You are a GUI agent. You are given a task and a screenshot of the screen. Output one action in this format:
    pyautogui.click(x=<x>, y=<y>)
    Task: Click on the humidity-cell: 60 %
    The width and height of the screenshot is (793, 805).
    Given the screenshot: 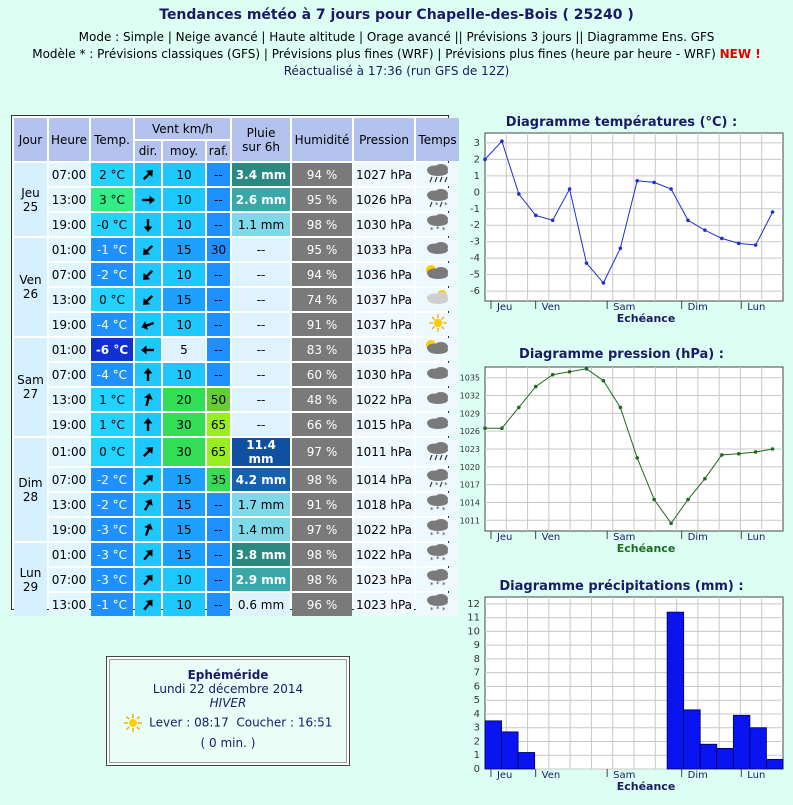 What is the action you would take?
    pyautogui.click(x=322, y=374)
    